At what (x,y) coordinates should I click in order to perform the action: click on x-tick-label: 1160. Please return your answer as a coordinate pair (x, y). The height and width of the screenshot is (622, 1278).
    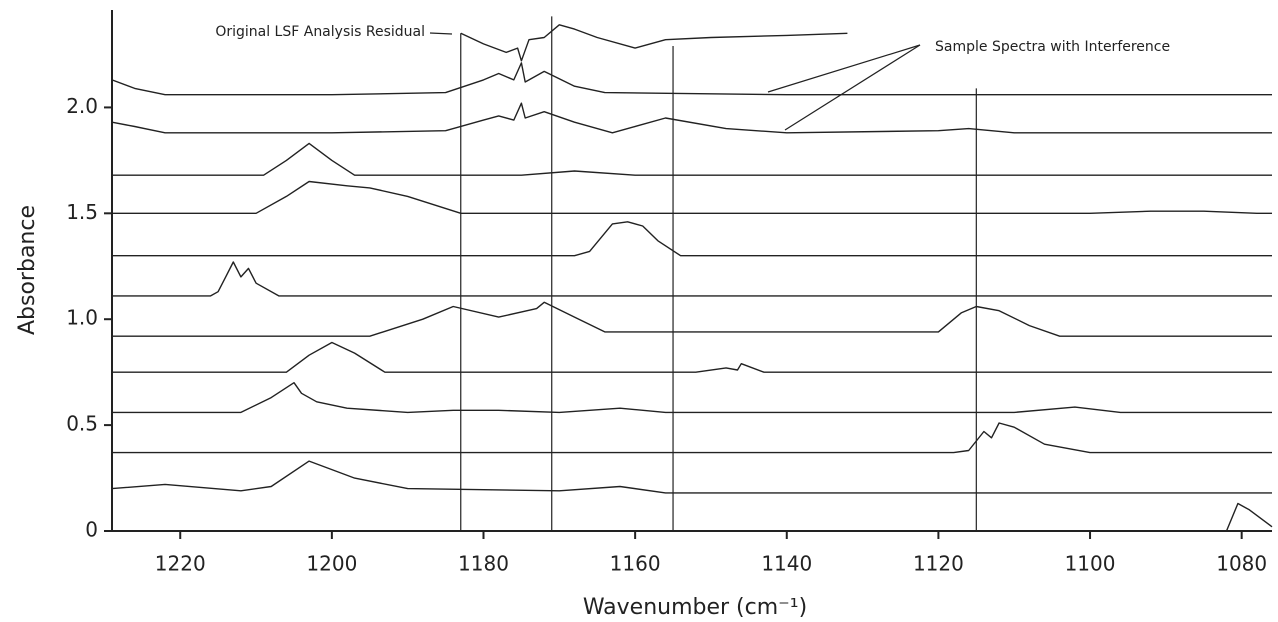
    Looking at the image, I should click on (635, 564).